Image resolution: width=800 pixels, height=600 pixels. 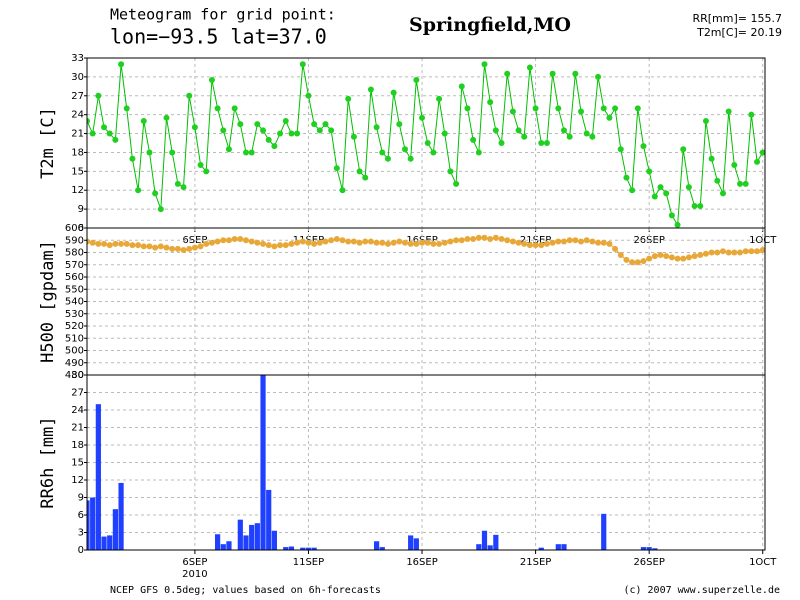 What do you see at coordinates (77, 463) in the screenshot?
I see `y-tick-label: 15` at bounding box center [77, 463].